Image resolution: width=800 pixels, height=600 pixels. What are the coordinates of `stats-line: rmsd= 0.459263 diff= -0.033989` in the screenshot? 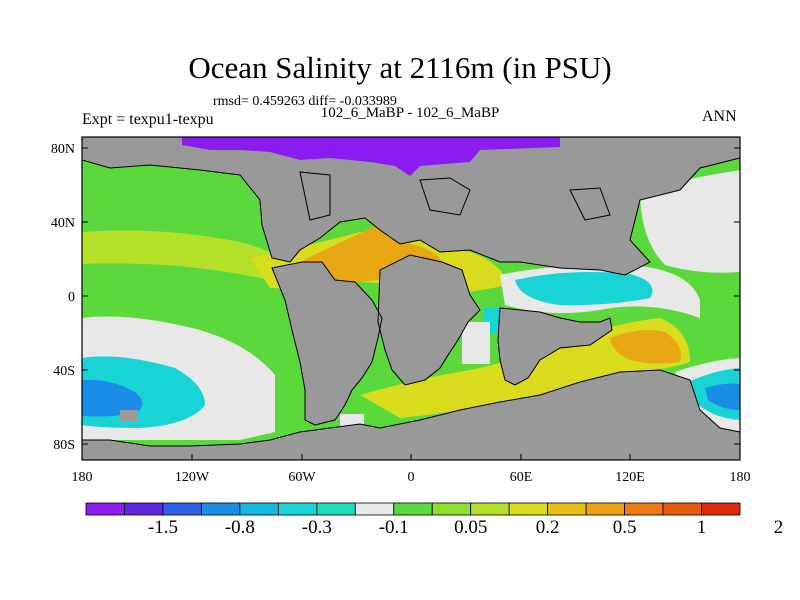 It's located at (305, 101).